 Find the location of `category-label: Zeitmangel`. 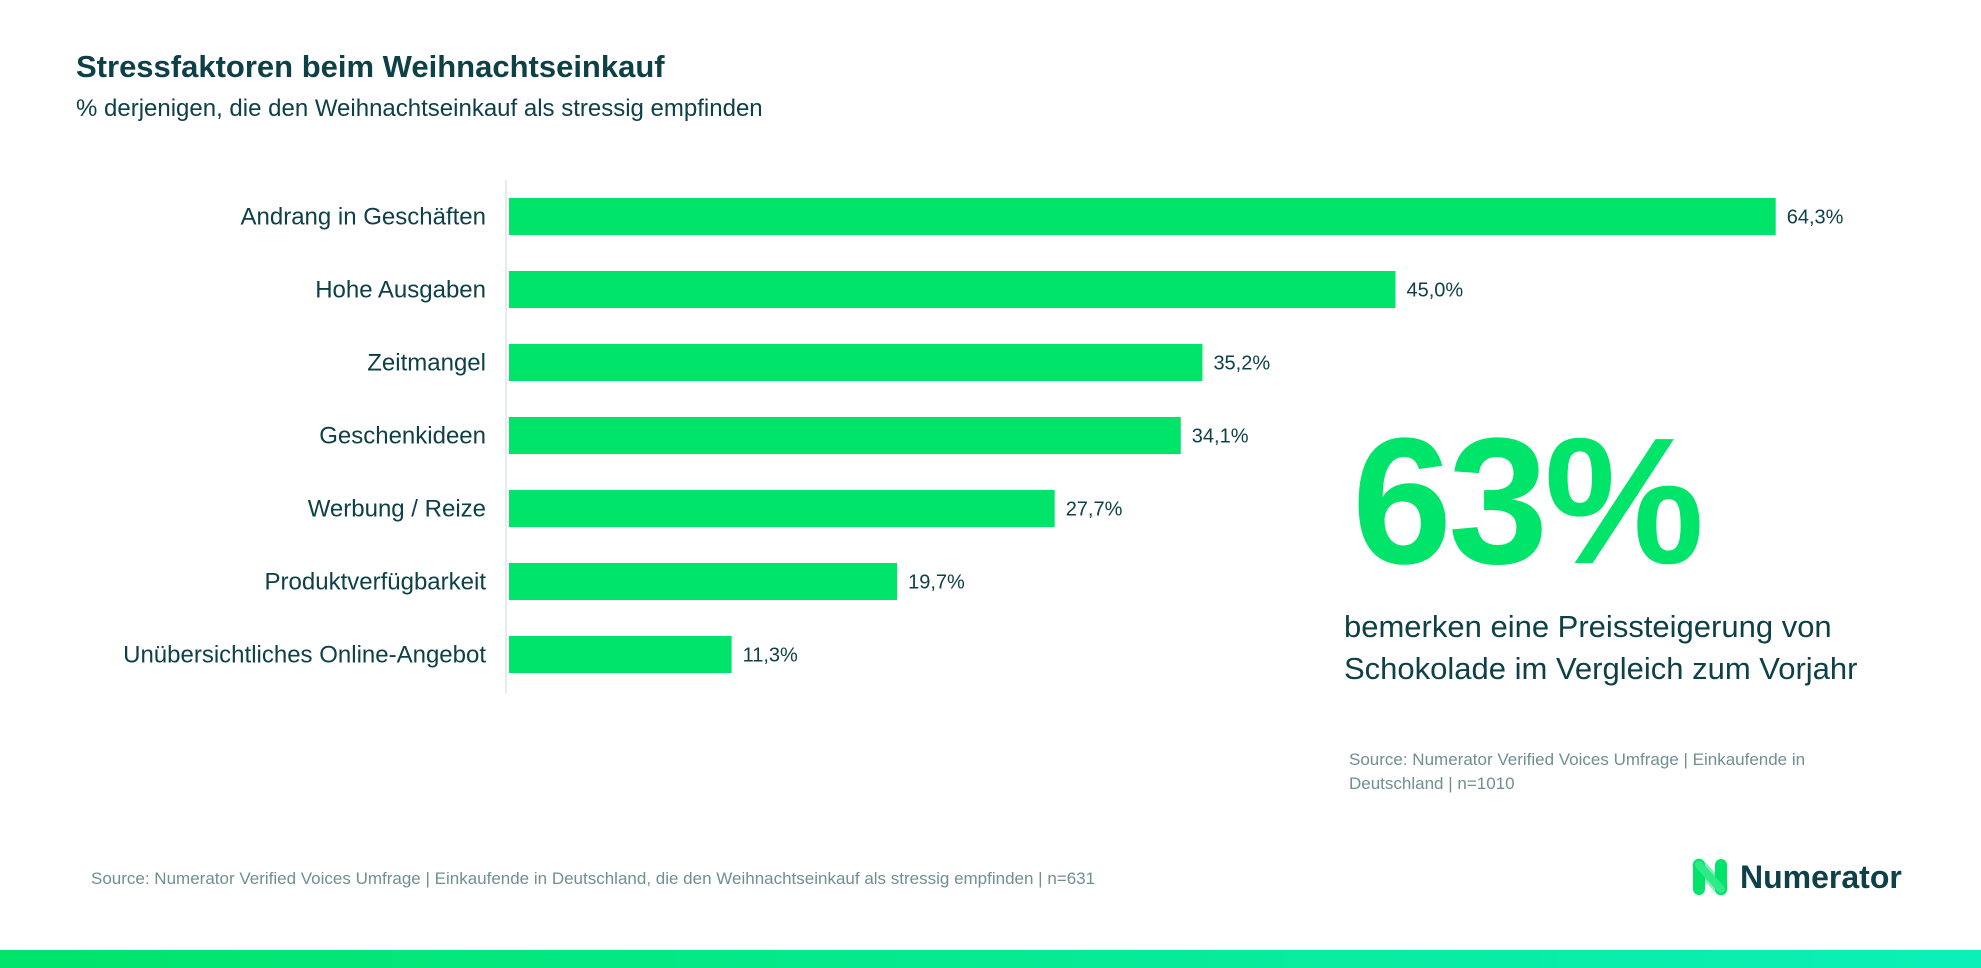

category-label: Zeitmangel is located at coordinates (426, 363).